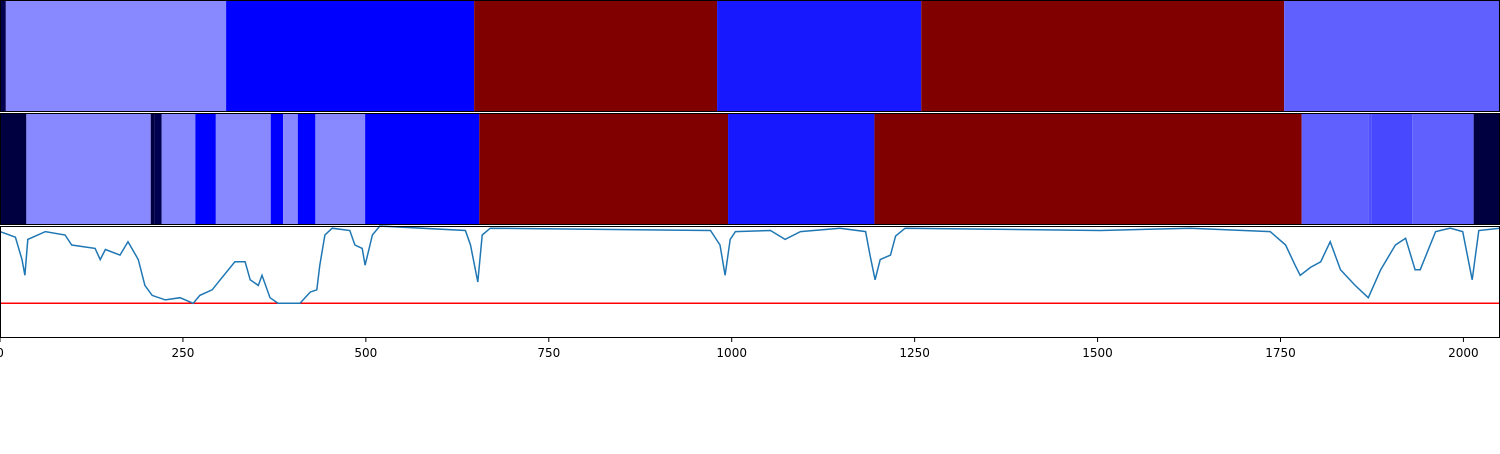  Describe the element at coordinates (1463, 353) in the screenshot. I see `x-tick-label: 2000` at that location.